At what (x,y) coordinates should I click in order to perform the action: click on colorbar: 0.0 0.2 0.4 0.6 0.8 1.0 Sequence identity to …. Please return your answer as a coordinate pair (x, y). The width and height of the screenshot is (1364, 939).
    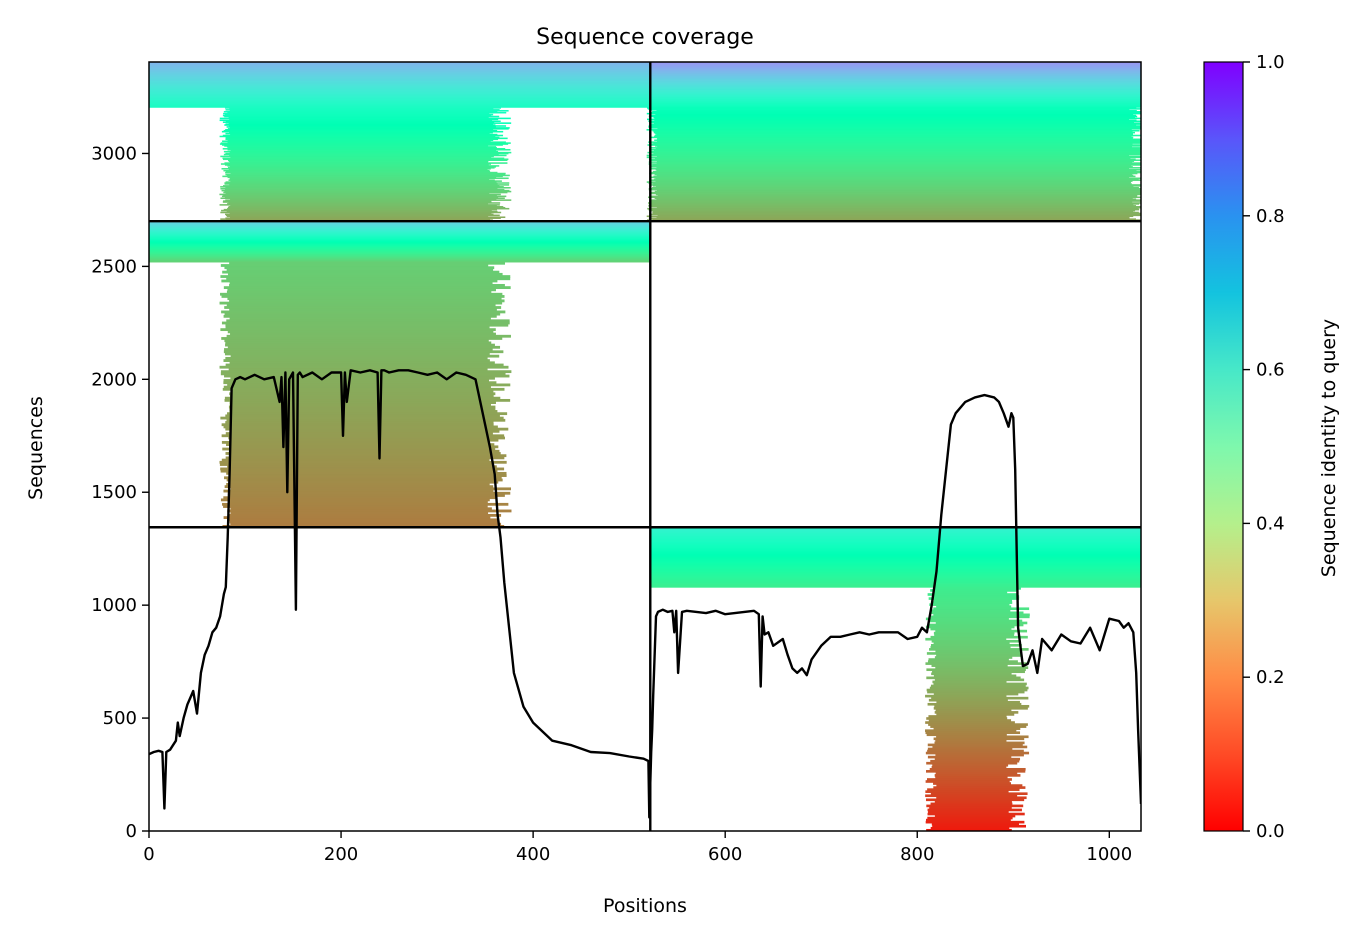
    Looking at the image, I should click on (1271, 447).